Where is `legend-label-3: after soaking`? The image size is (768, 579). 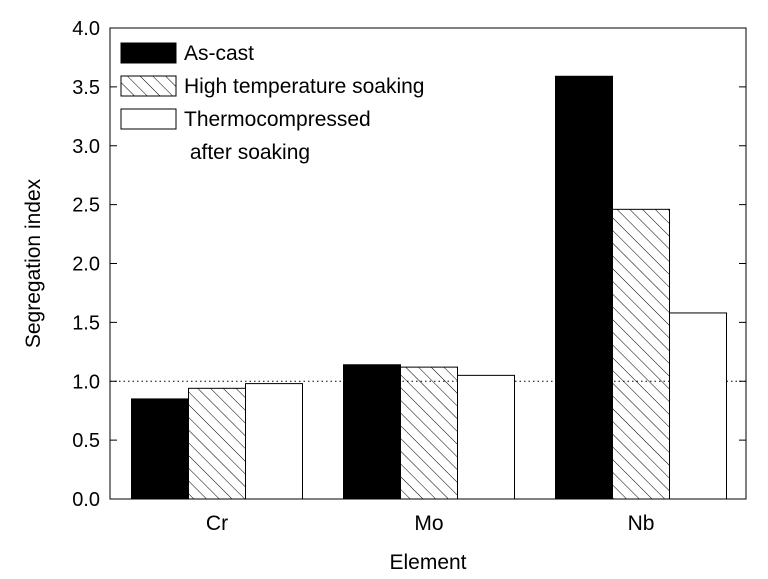
legend-label-3: after soaking is located at coordinates (247, 152).